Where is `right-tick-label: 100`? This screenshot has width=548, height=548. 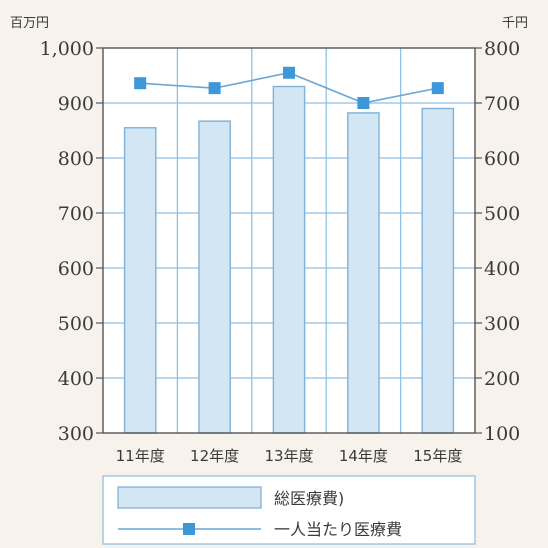 right-tick-label: 100 is located at coordinates (502, 434).